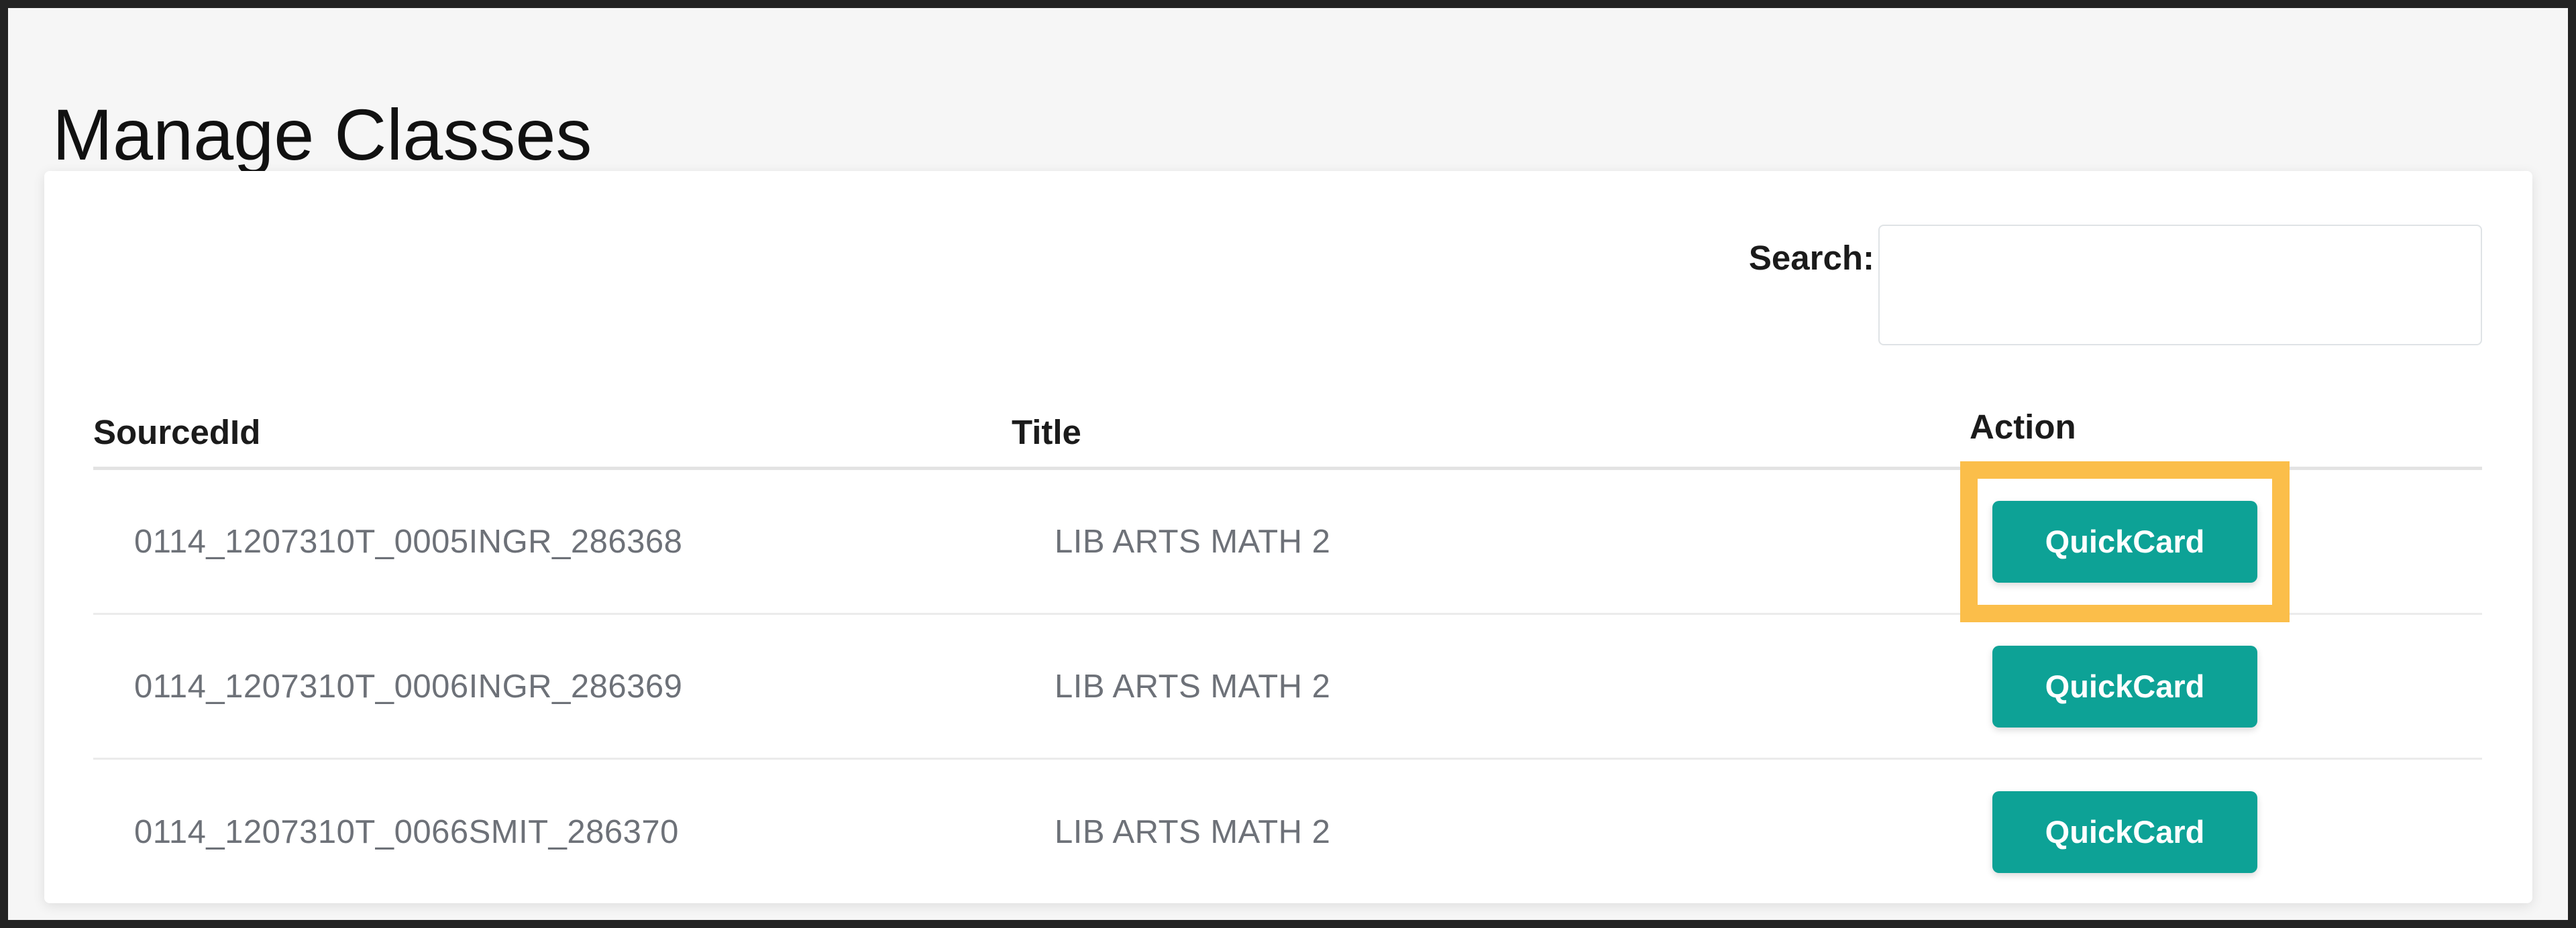  Describe the element at coordinates (177, 432) in the screenshot. I see `column-header-sourcedid: SourcedId` at that location.